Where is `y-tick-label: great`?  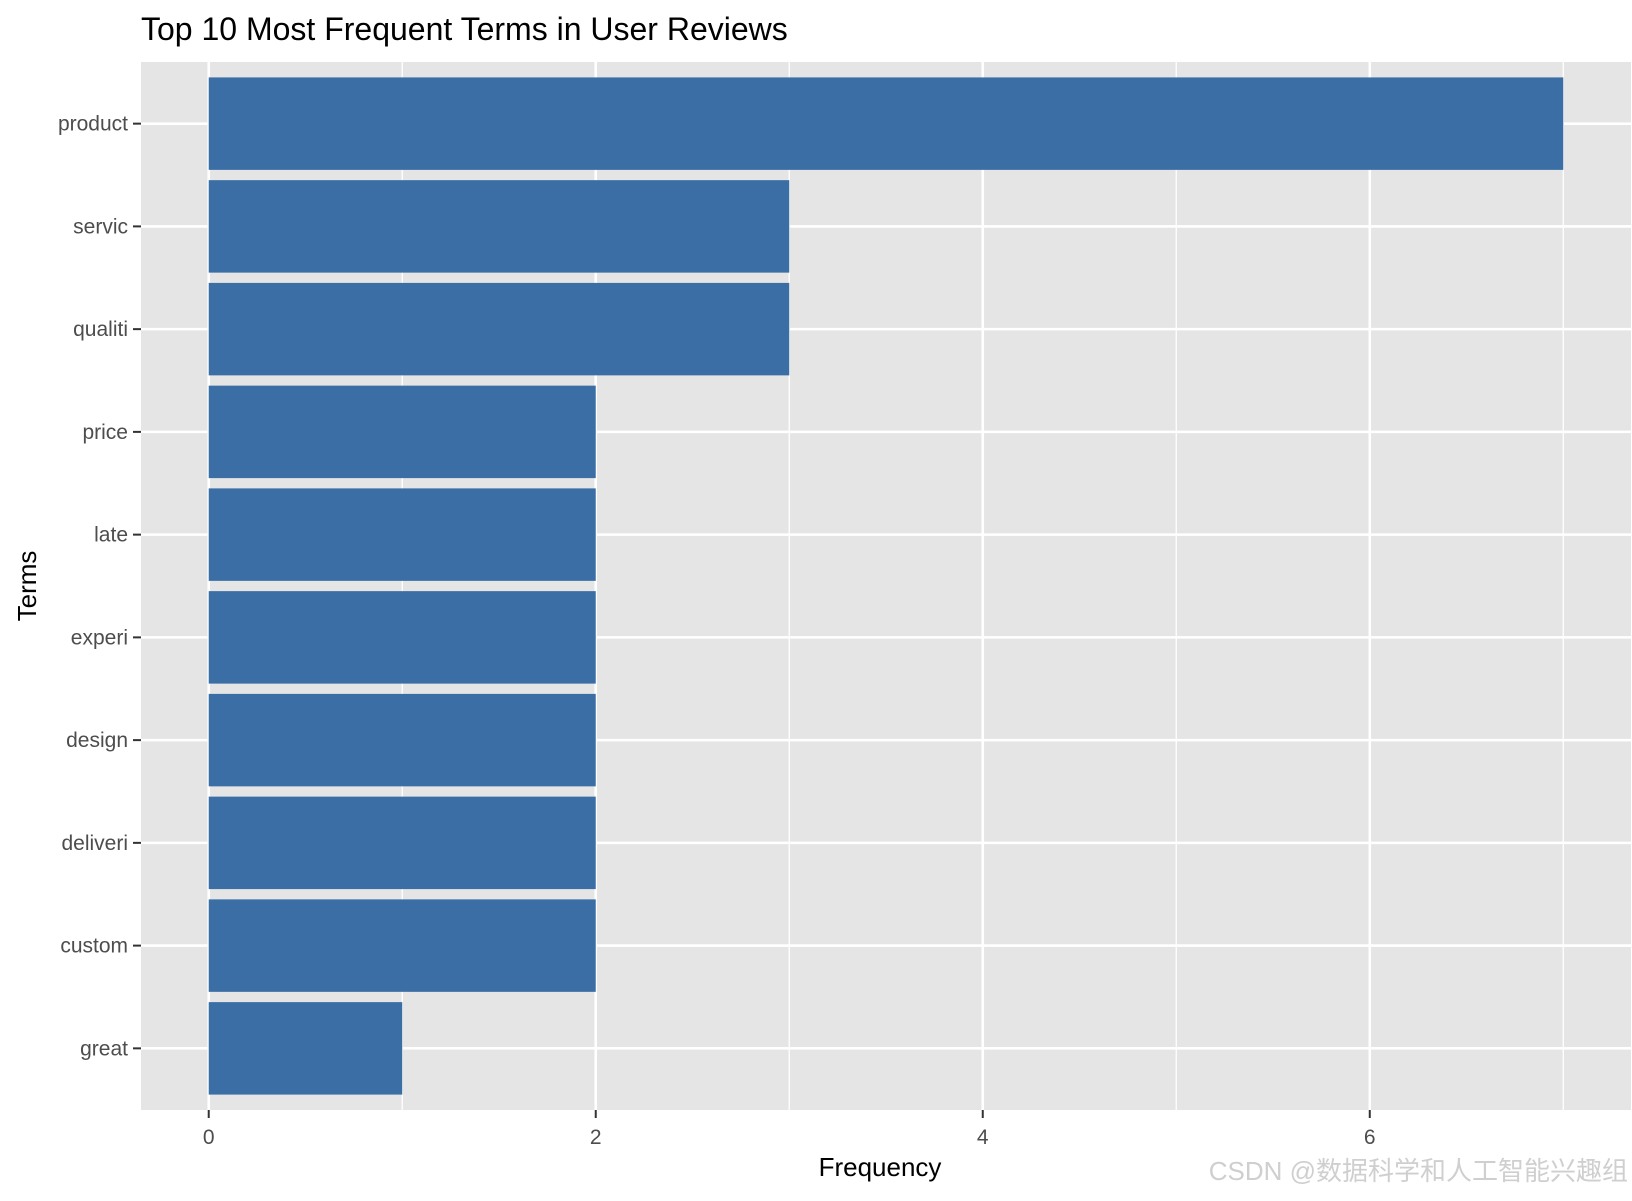 y-tick-label: great is located at coordinates (104, 1048).